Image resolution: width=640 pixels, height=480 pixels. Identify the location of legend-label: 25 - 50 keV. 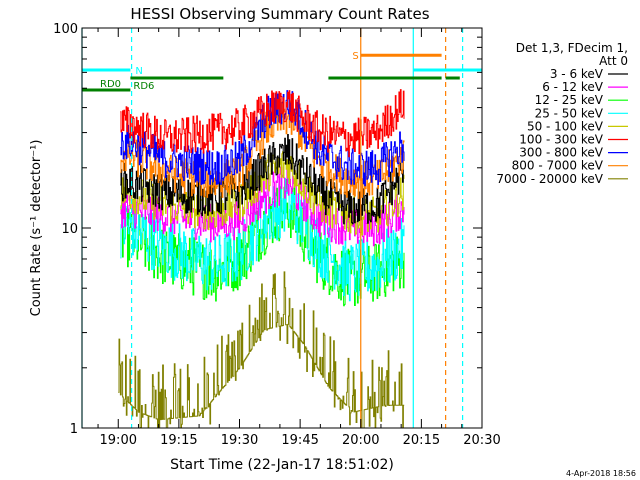
(569, 113).